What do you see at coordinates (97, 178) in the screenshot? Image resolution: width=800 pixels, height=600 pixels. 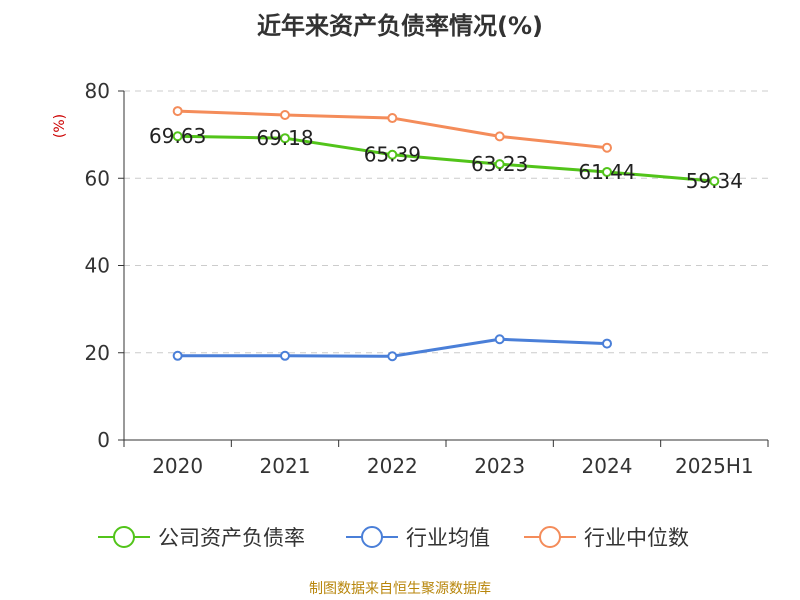 I see `y-tick-label: 60` at bounding box center [97, 178].